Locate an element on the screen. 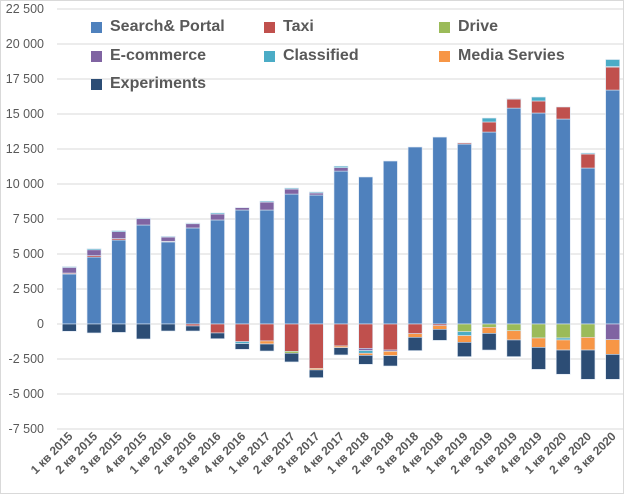 The width and height of the screenshot is (624, 495). y-tick-label: 0 is located at coordinates (40, 324).